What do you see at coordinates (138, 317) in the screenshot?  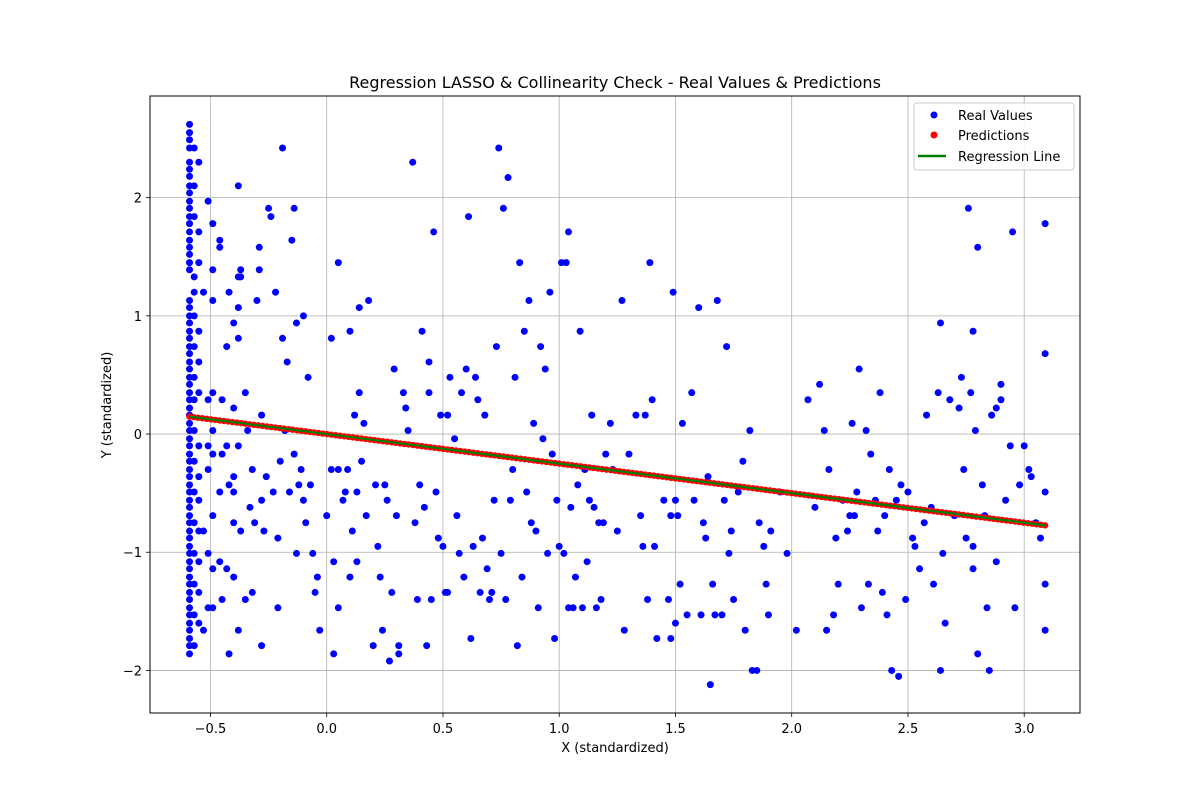 I see `y-tick-label: 1` at bounding box center [138, 317].